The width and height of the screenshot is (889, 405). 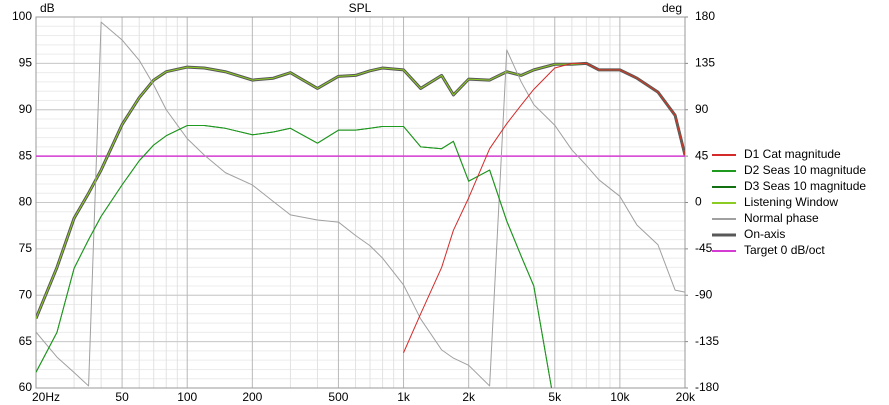 What do you see at coordinates (26, 387) in the screenshot?
I see `y-tick-label: 60` at bounding box center [26, 387].